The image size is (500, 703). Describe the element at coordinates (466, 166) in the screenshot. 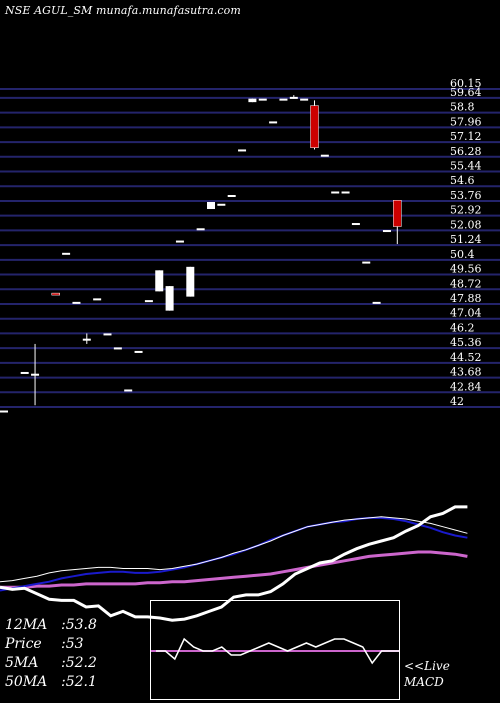

I see `price-tick-label: 55.44` at that location.